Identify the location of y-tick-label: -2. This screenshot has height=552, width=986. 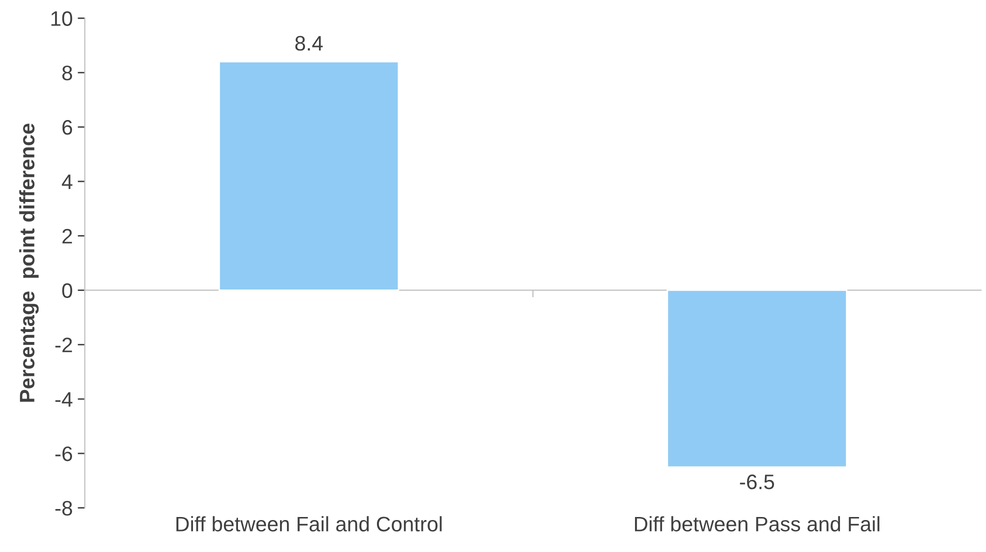
(63, 345).